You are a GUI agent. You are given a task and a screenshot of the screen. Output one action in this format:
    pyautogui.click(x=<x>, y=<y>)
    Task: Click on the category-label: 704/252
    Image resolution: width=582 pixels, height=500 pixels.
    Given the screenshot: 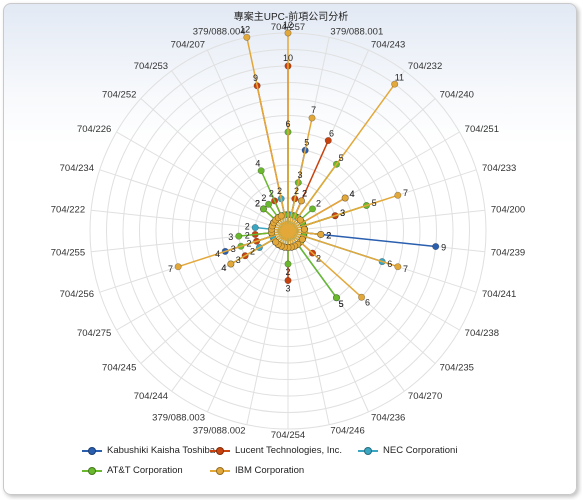 What is the action you would take?
    pyautogui.click(x=119, y=94)
    